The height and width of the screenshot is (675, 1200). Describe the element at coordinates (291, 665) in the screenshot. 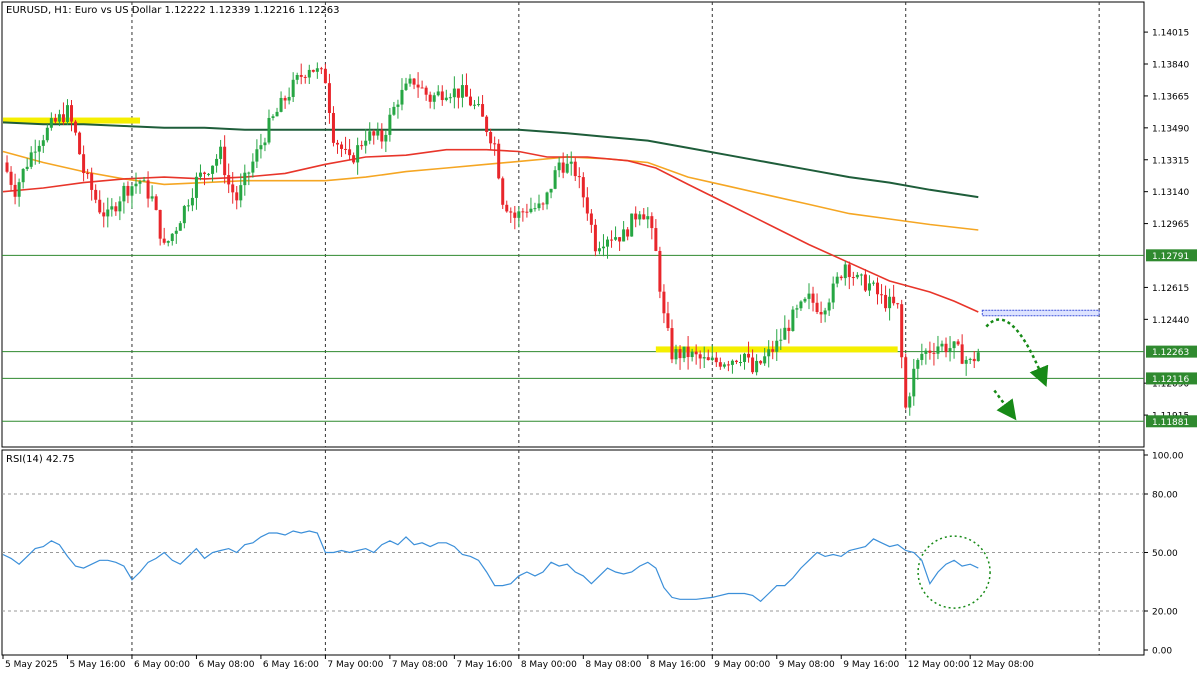

I see `time-tick-label: 6 May 16:00` at that location.